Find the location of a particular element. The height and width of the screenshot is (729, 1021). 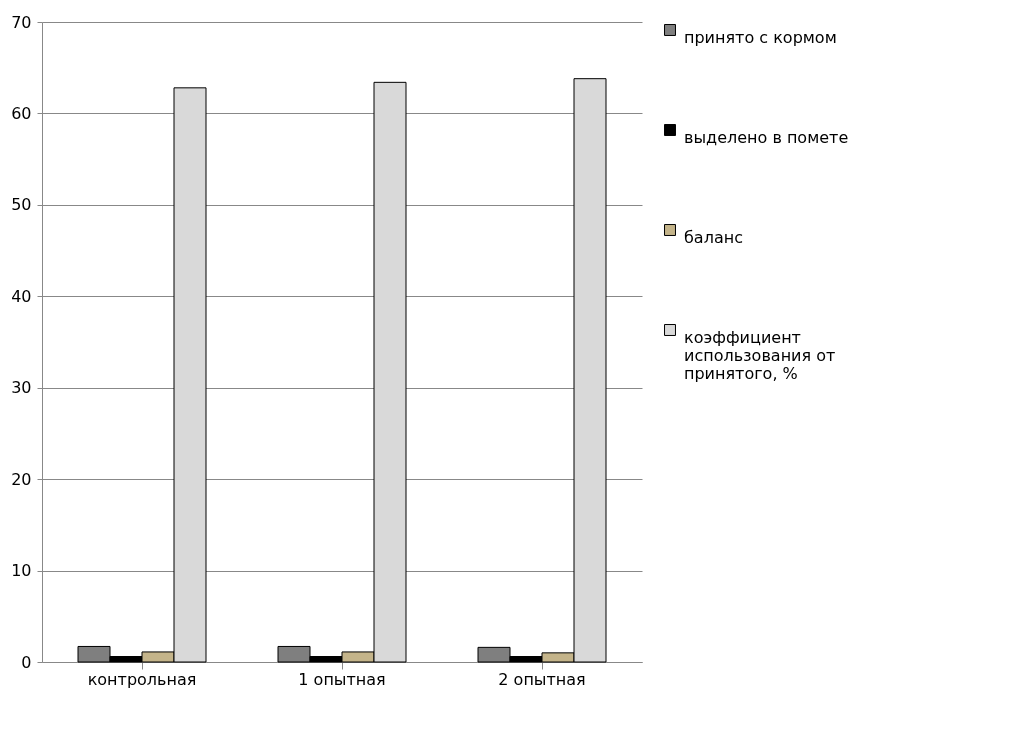

y-tick-label: 70 is located at coordinates (21, 22).